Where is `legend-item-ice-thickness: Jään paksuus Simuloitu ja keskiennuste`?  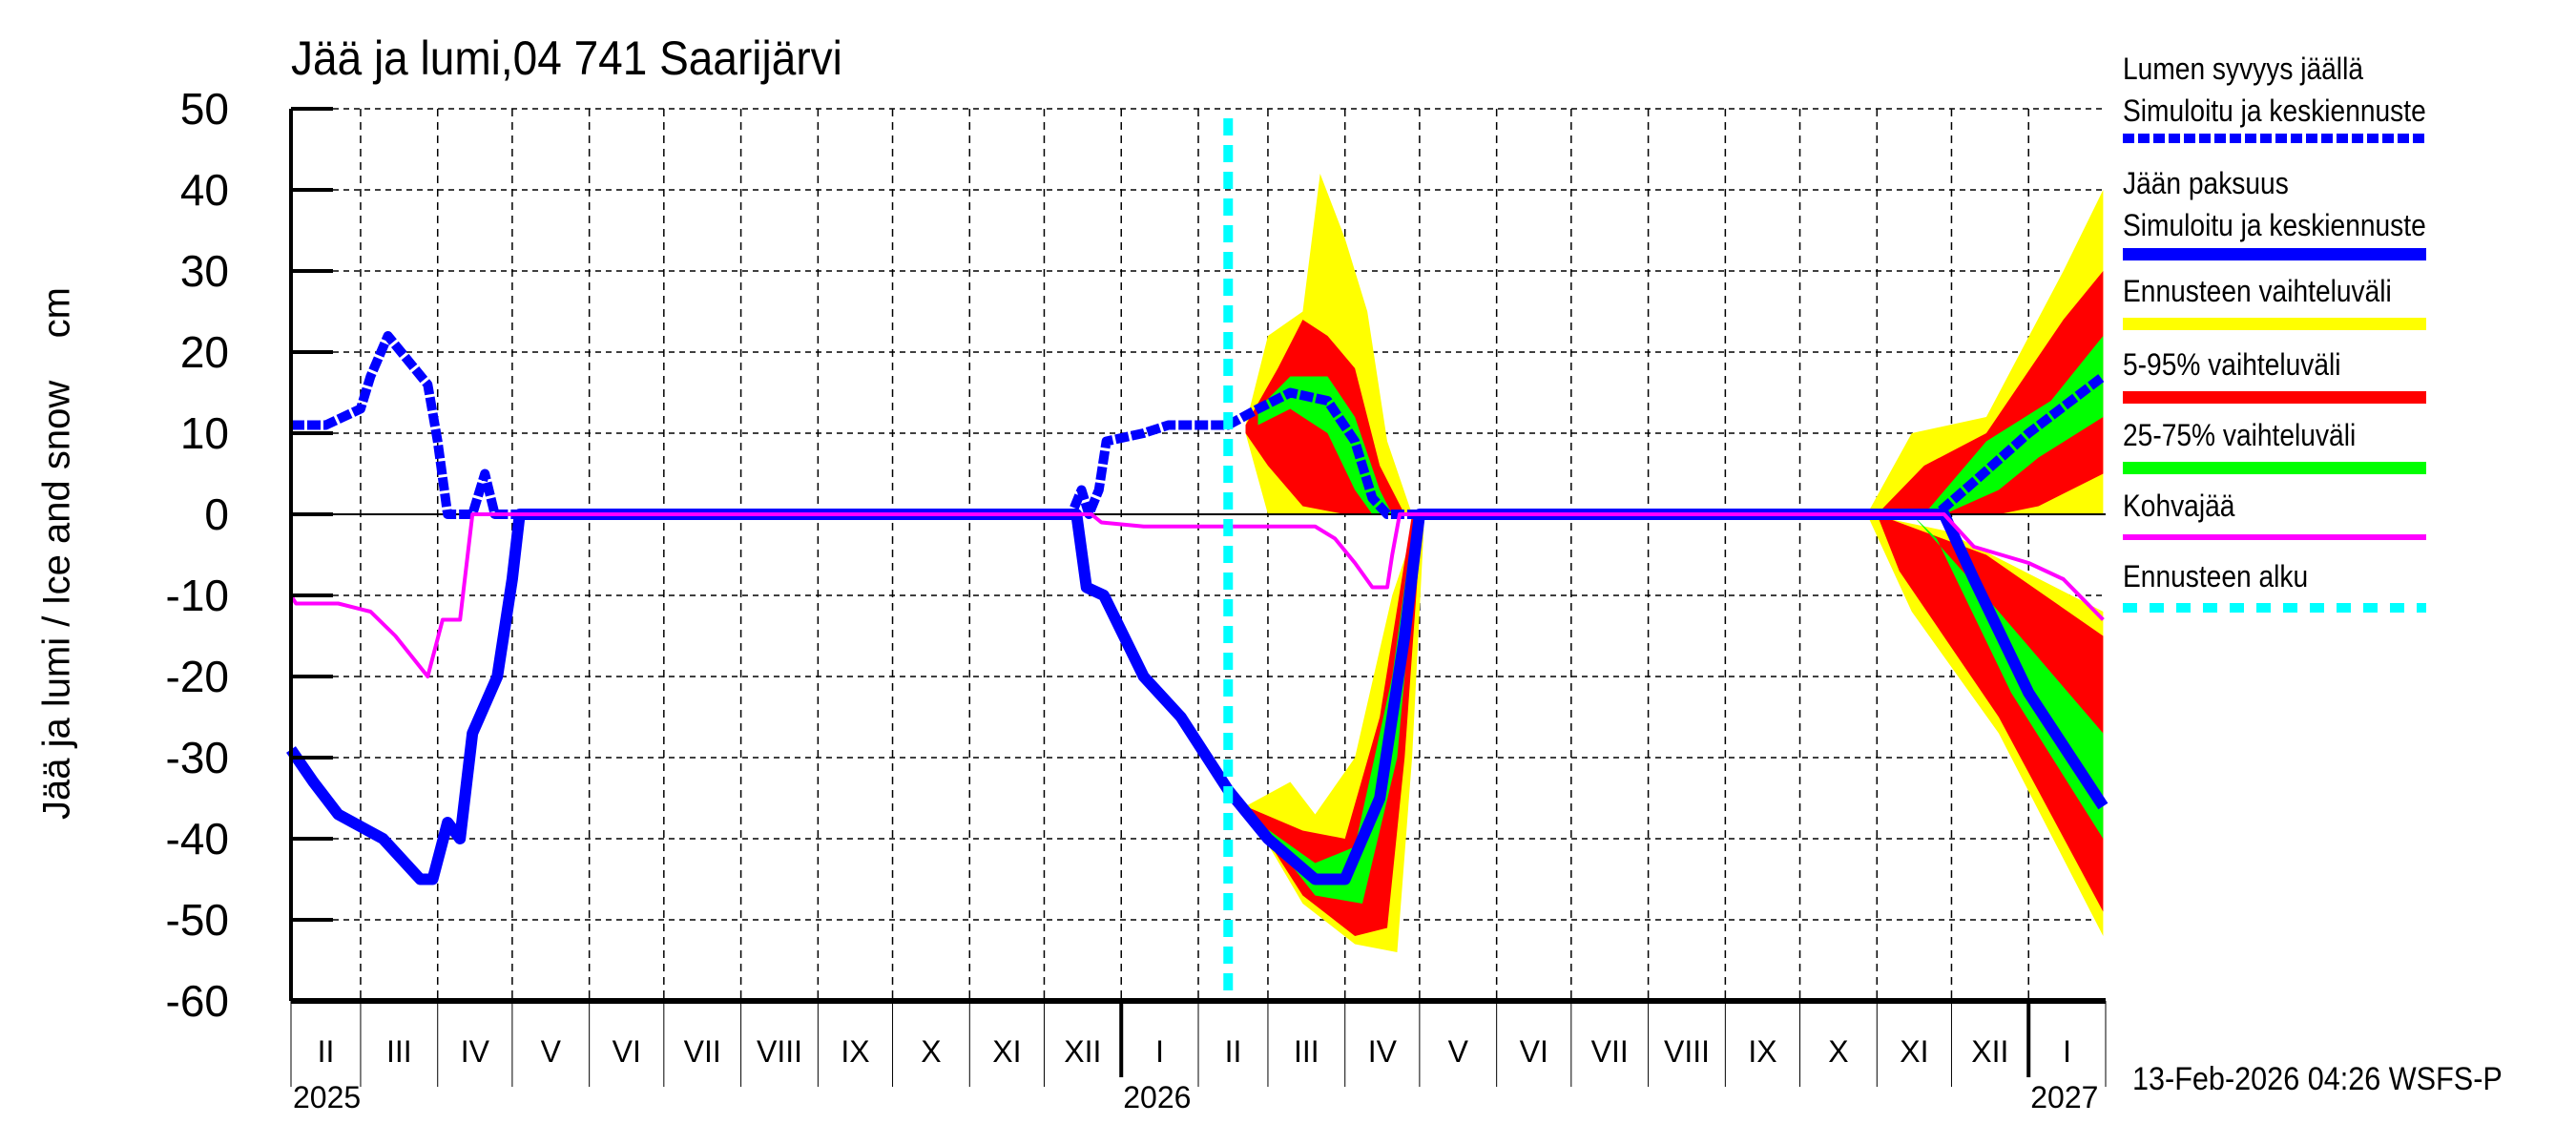 legend-item-ice-thickness: Jään paksuus Simuloitu ja keskiennuste is located at coordinates (2294, 211).